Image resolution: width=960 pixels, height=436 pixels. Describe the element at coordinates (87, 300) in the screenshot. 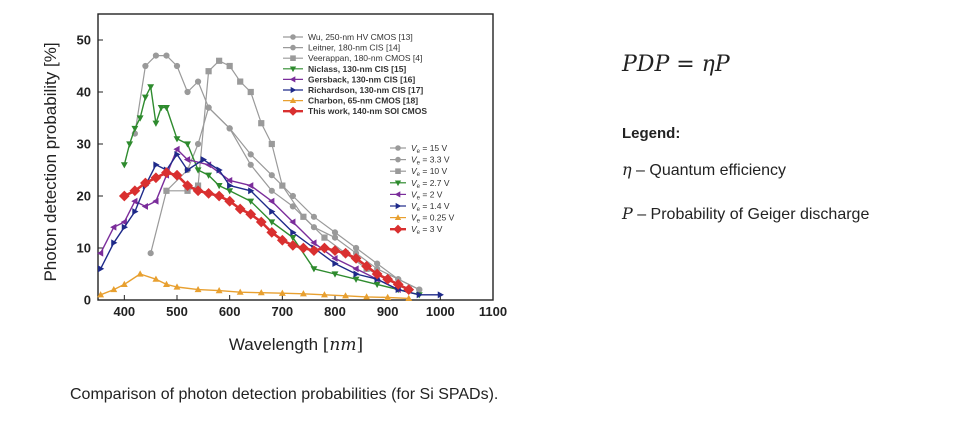

I see `y-tick-label: 0` at that location.